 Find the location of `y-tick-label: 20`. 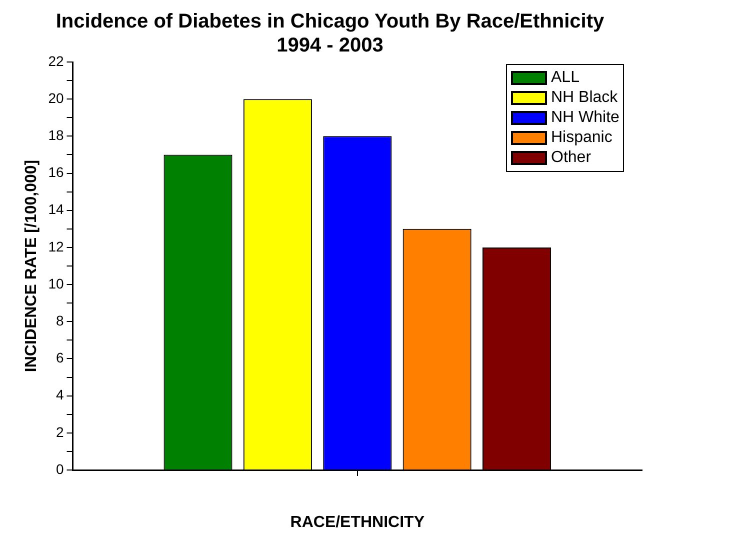

y-tick-label: 20 is located at coordinates (56, 98).